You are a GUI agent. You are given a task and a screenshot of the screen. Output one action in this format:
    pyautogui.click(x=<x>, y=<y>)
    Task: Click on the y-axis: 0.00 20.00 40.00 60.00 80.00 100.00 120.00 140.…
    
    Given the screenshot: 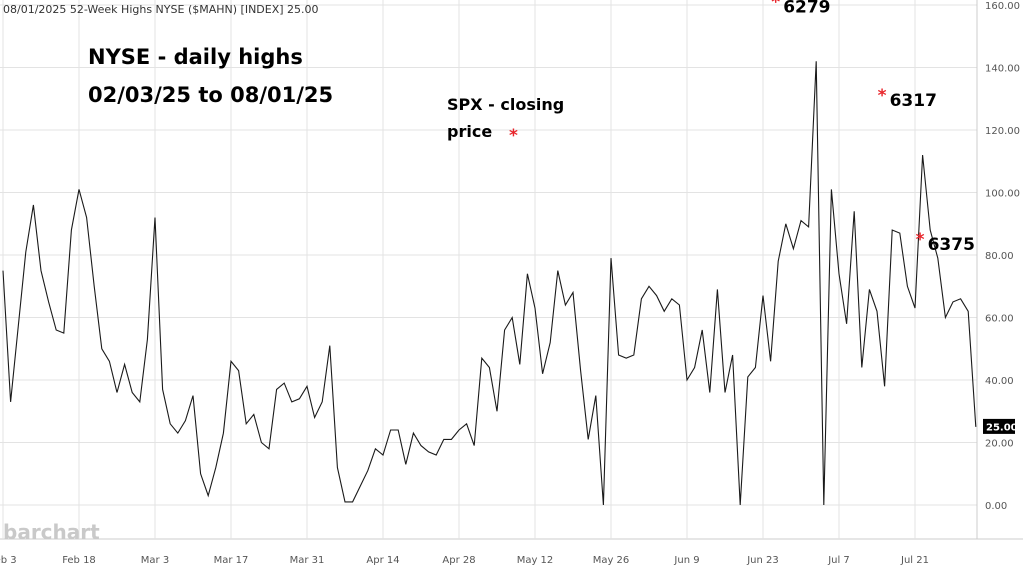 What is the action you would take?
    pyautogui.click(x=1002, y=256)
    